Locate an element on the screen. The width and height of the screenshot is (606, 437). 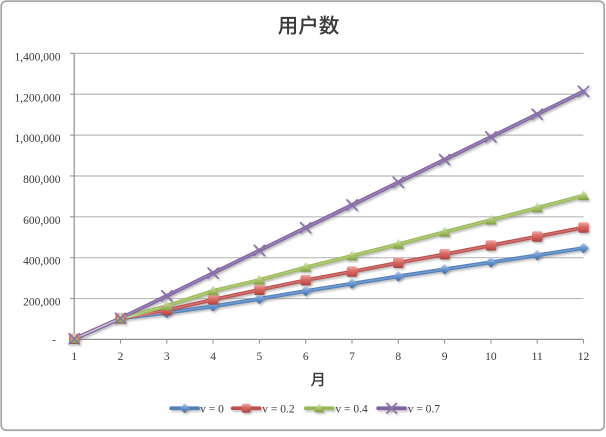
svg-text: 1,400,000 is located at coordinates (38, 57).